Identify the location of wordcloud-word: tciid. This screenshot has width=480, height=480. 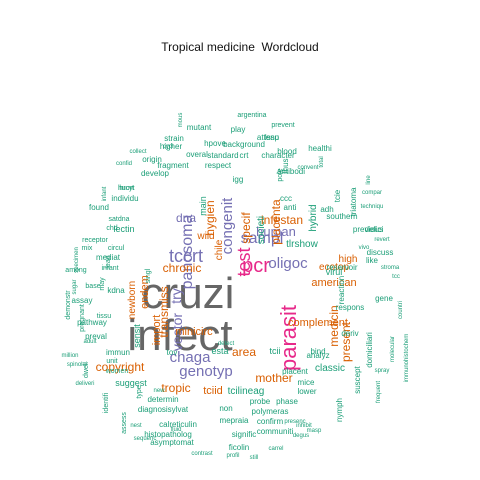
(213, 391).